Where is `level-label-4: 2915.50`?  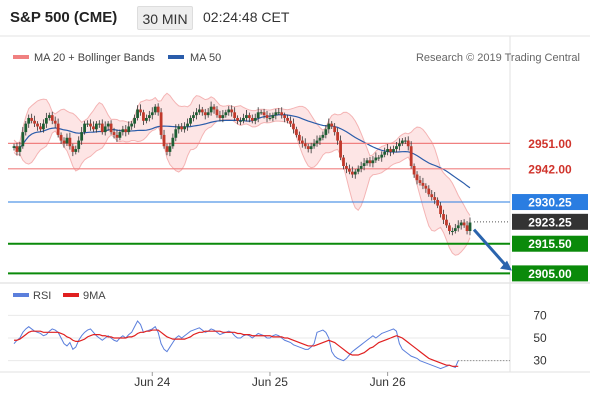
level-label-4: 2915.50 is located at coordinates (550, 244).